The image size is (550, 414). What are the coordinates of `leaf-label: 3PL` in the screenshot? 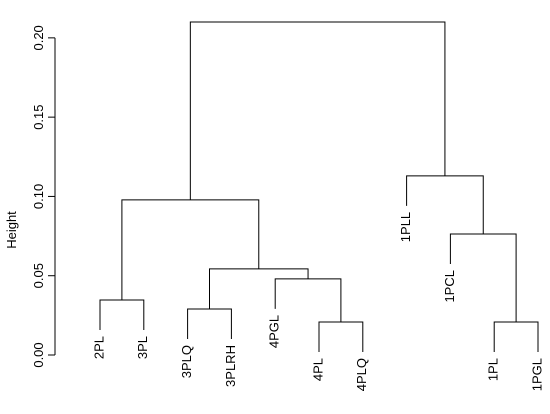 It's located at (142, 347).